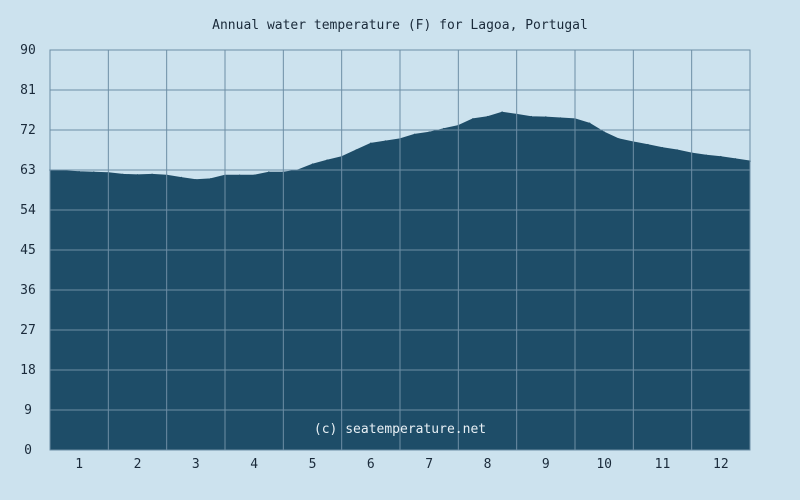  What do you see at coordinates (28, 210) in the screenshot?
I see `y-tick-label: 54` at bounding box center [28, 210].